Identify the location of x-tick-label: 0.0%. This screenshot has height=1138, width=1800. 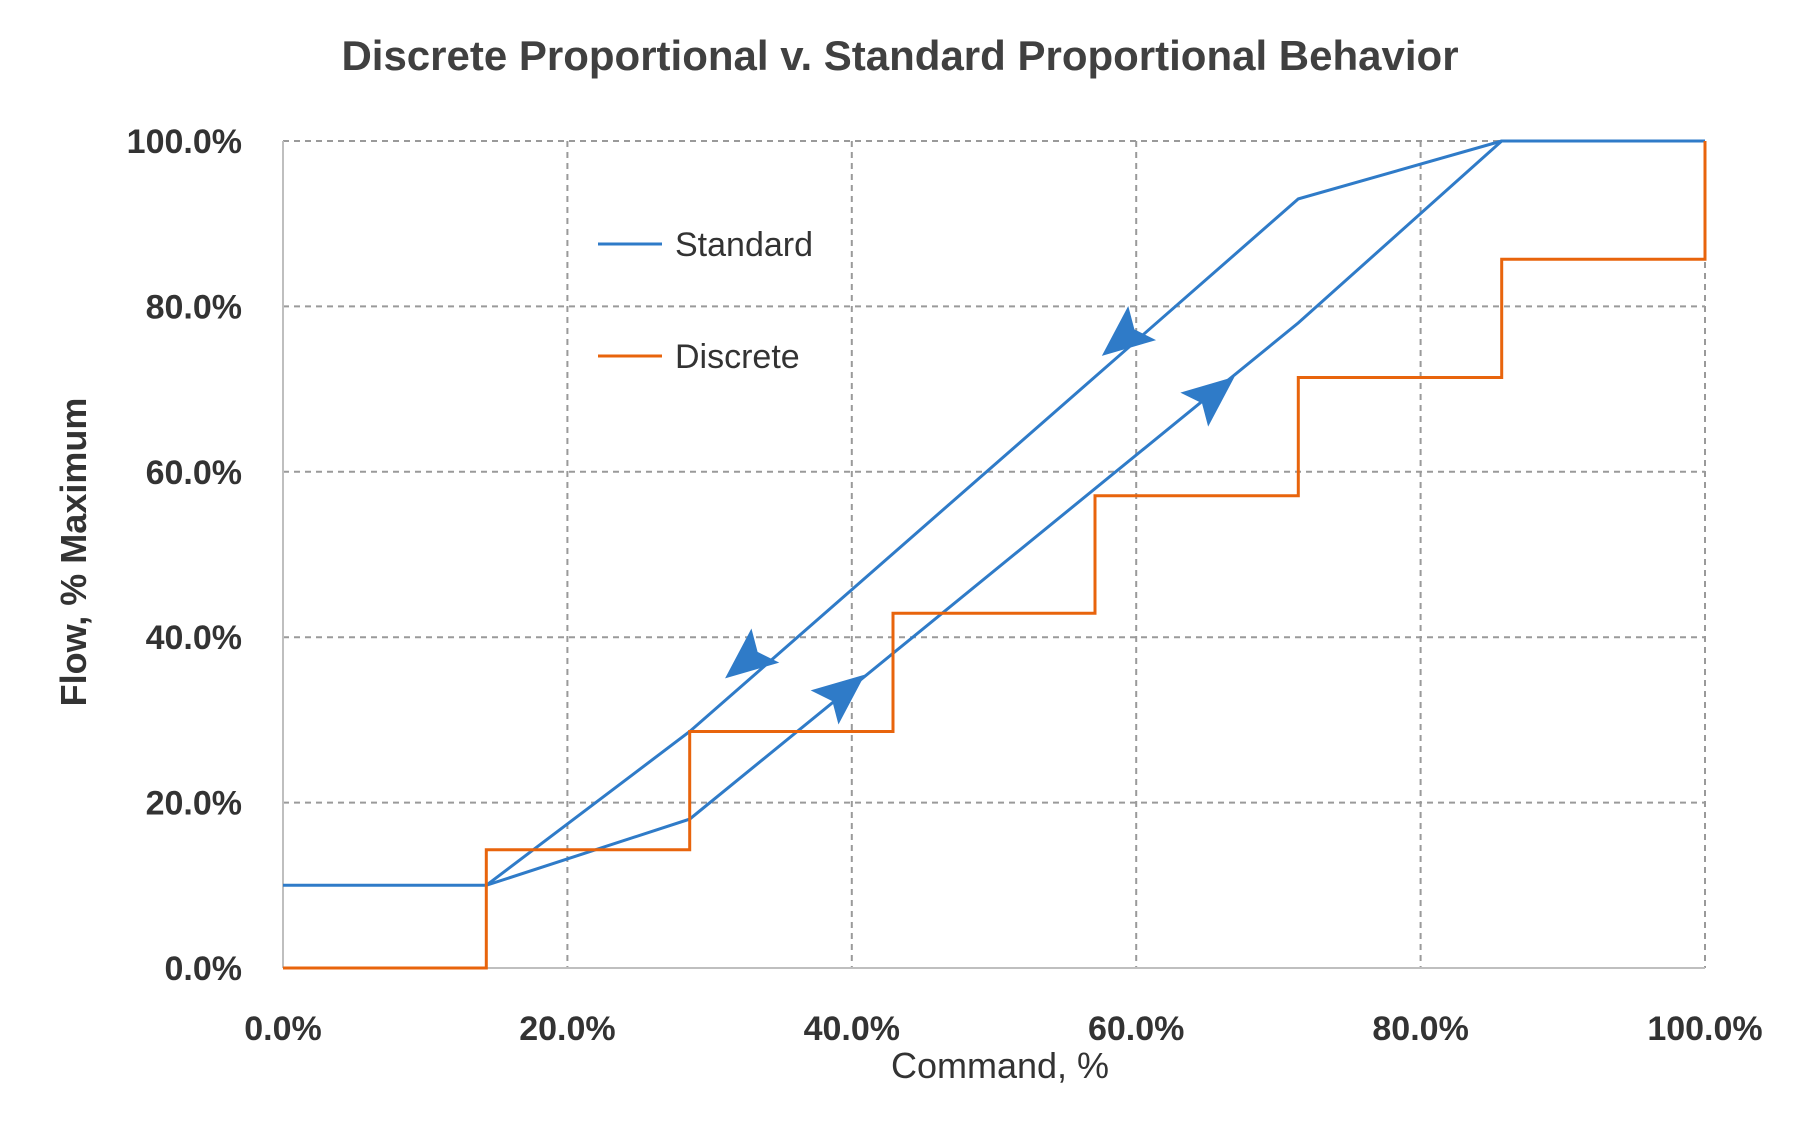
(283, 1029).